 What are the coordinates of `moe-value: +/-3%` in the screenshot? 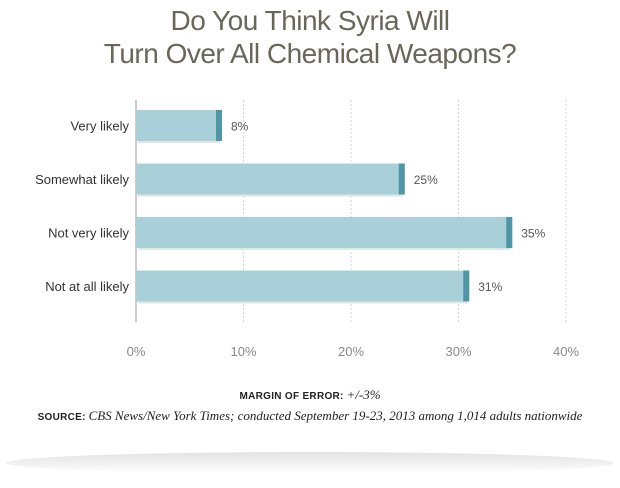 It's located at (363, 394).